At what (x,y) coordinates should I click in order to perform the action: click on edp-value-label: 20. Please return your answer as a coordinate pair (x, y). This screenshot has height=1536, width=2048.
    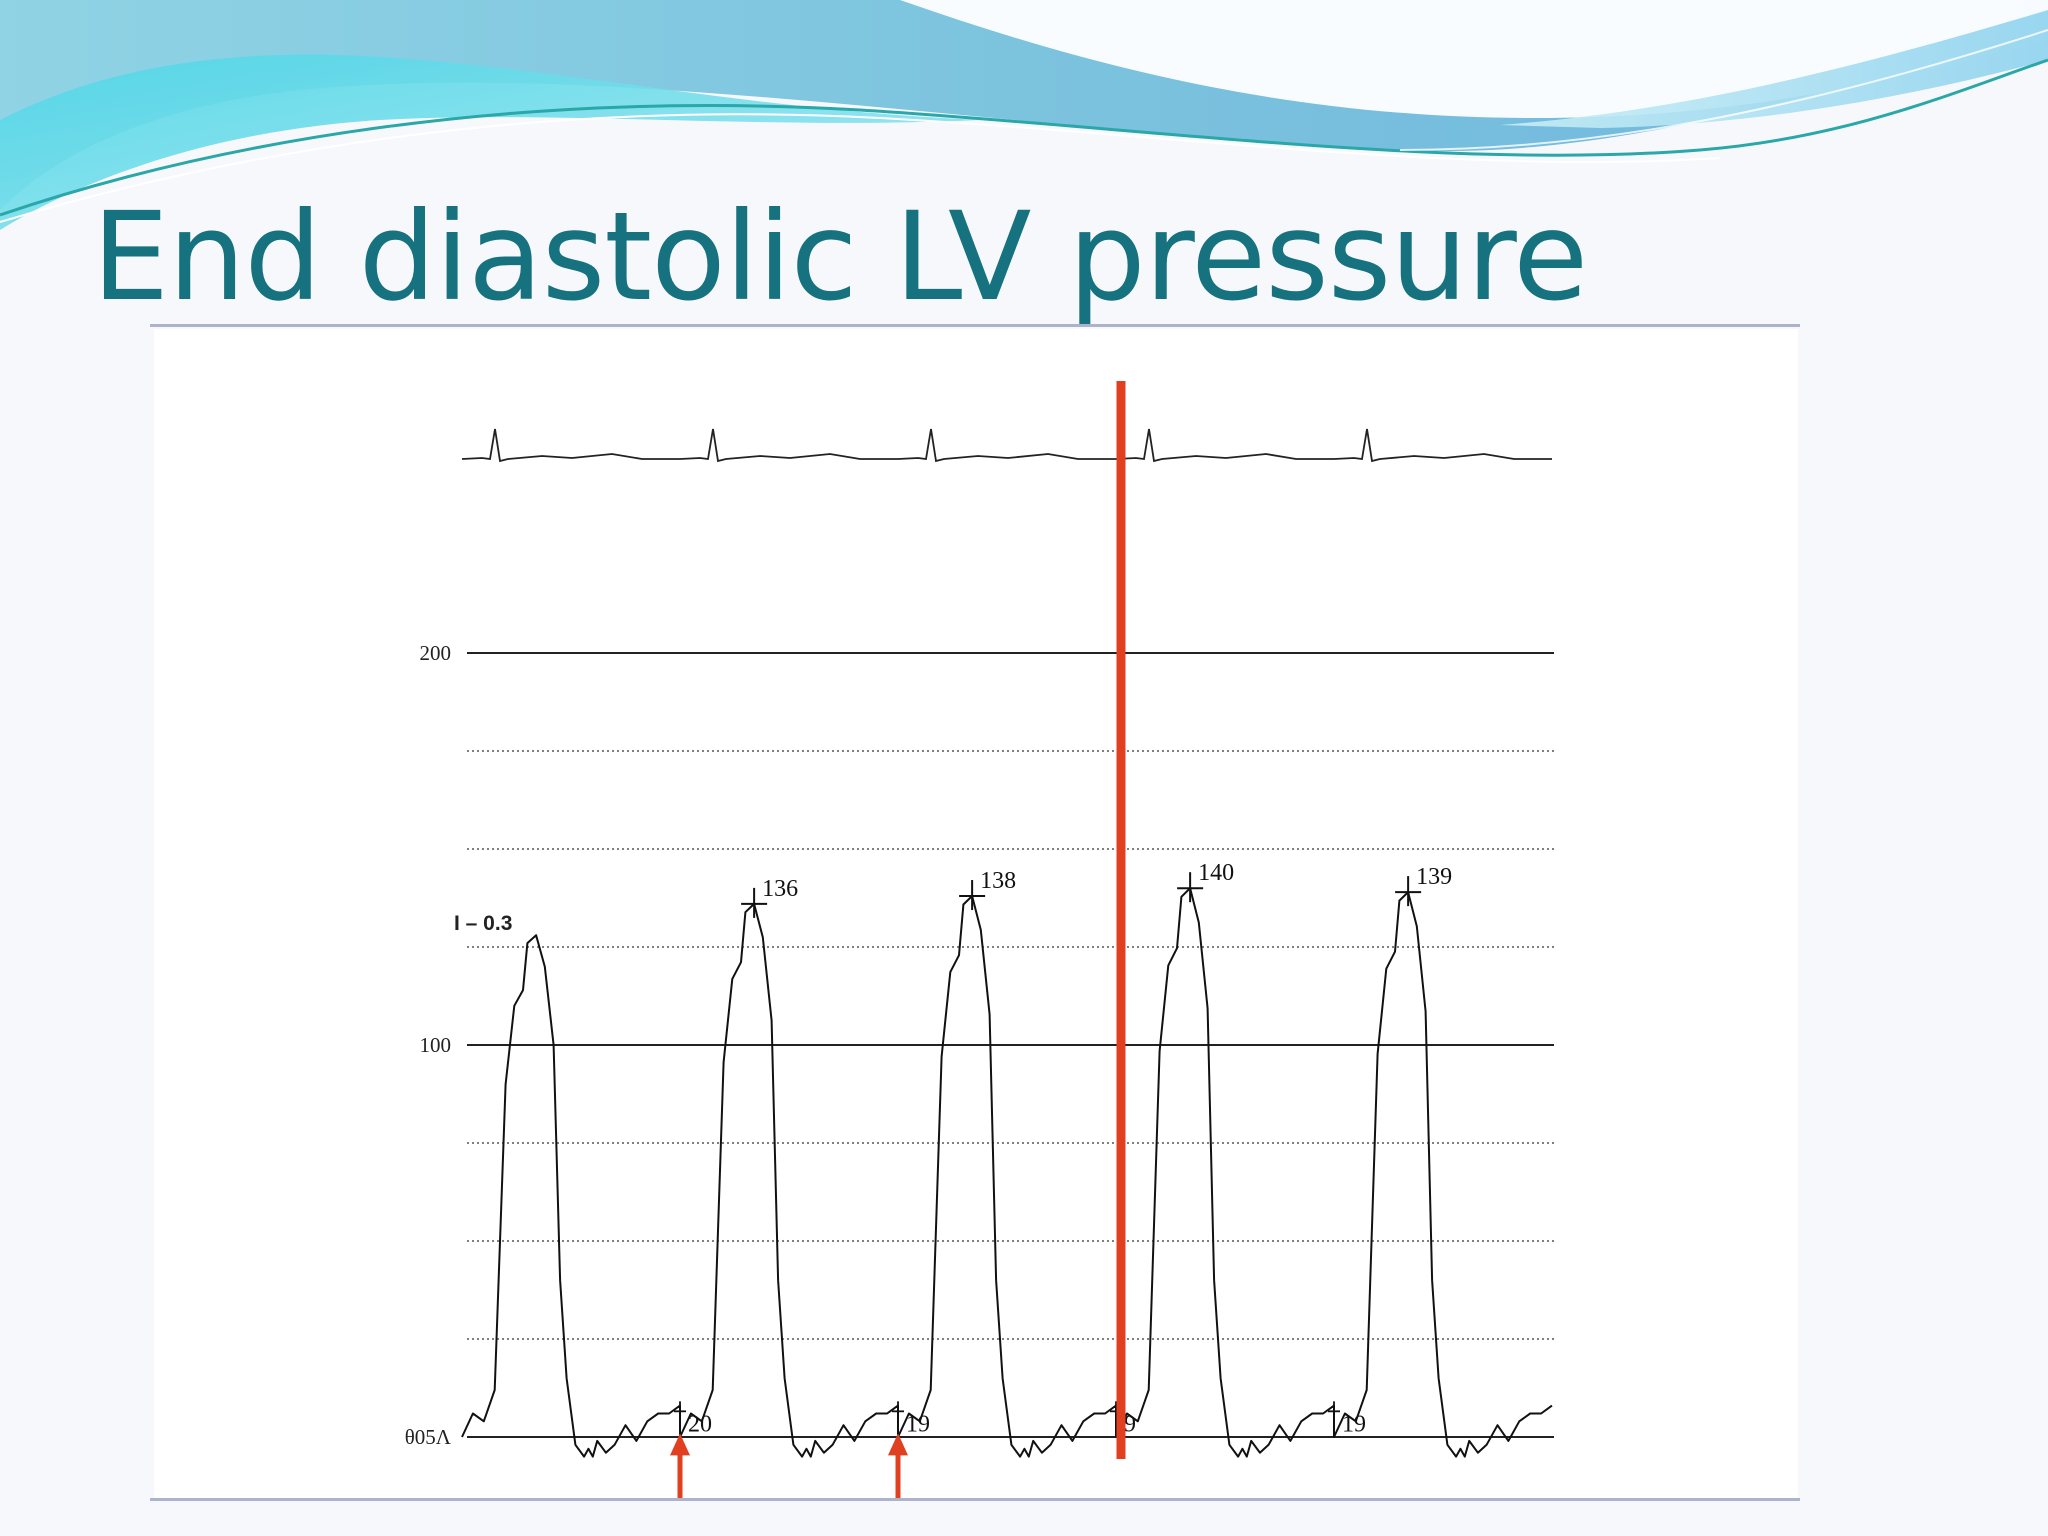
    Looking at the image, I should click on (700, 1424).